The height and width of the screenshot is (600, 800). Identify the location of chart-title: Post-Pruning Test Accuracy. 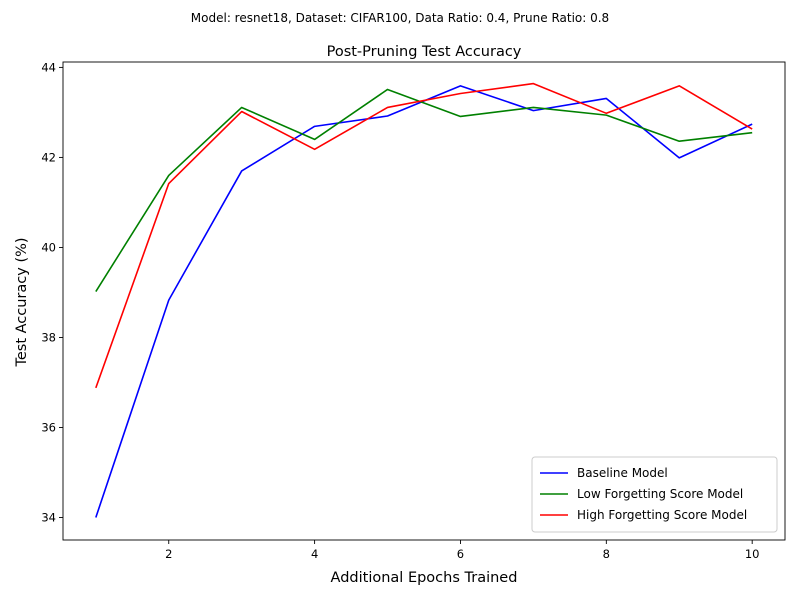
(424, 52).